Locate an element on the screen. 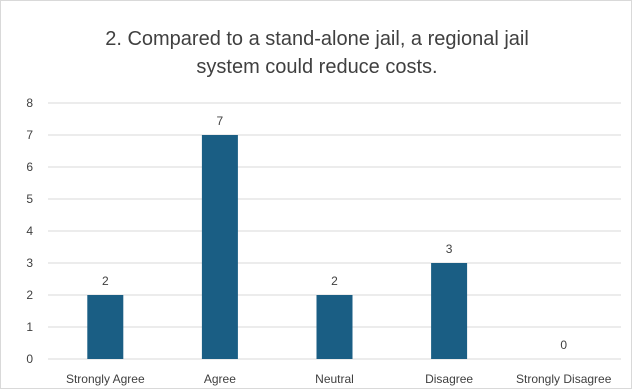  x-category-label: Neutral is located at coordinates (334, 379).